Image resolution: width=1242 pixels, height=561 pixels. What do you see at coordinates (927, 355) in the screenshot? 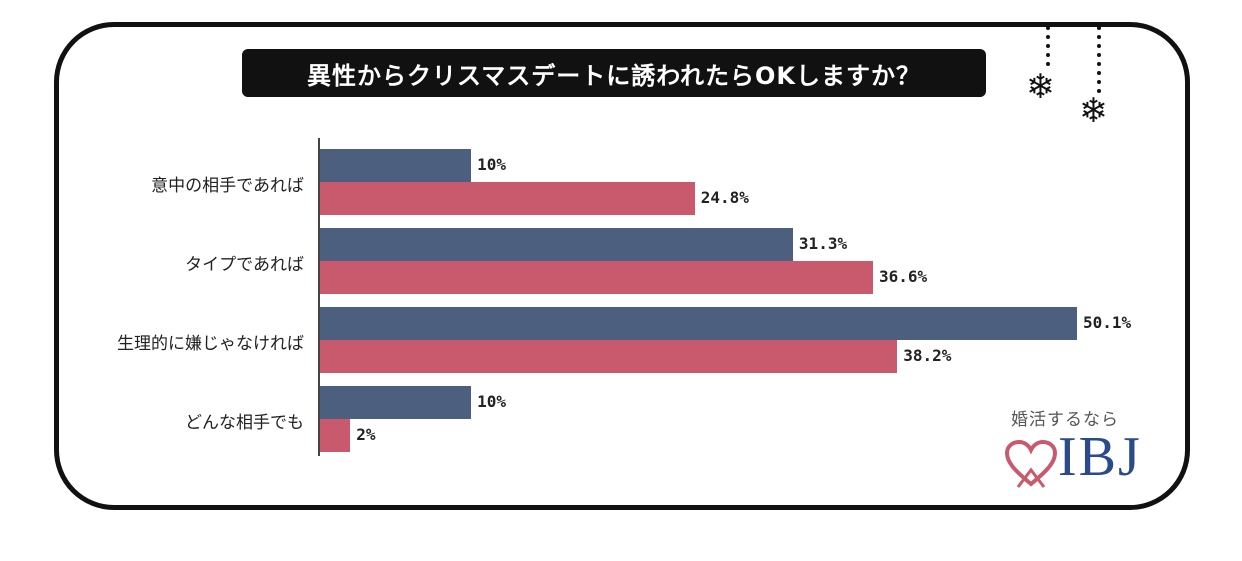
I see `data-label: 38.2%` at bounding box center [927, 355].